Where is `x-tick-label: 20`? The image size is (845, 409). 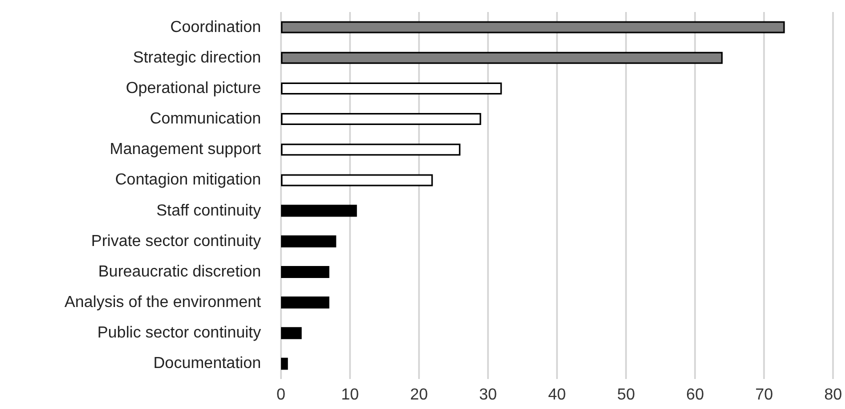 x-tick-label: 20 is located at coordinates (419, 395).